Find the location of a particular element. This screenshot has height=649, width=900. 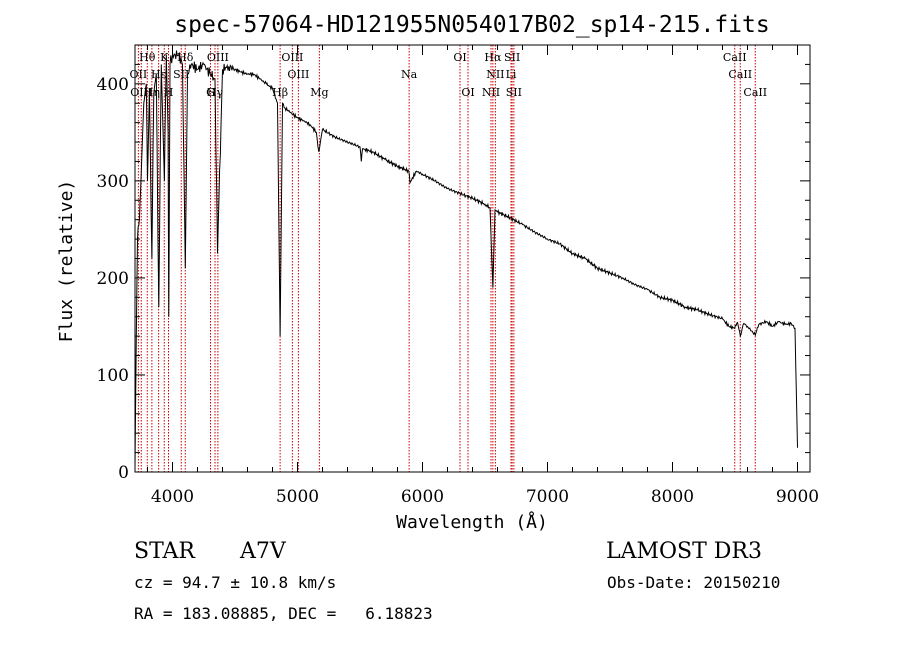

y-tick-label: 400 is located at coordinates (113, 85).